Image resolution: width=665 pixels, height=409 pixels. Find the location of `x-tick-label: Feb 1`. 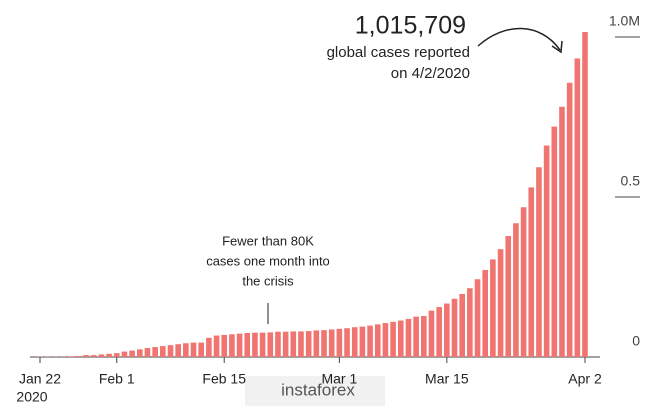

x-tick-label: Feb 1 is located at coordinates (117, 379).